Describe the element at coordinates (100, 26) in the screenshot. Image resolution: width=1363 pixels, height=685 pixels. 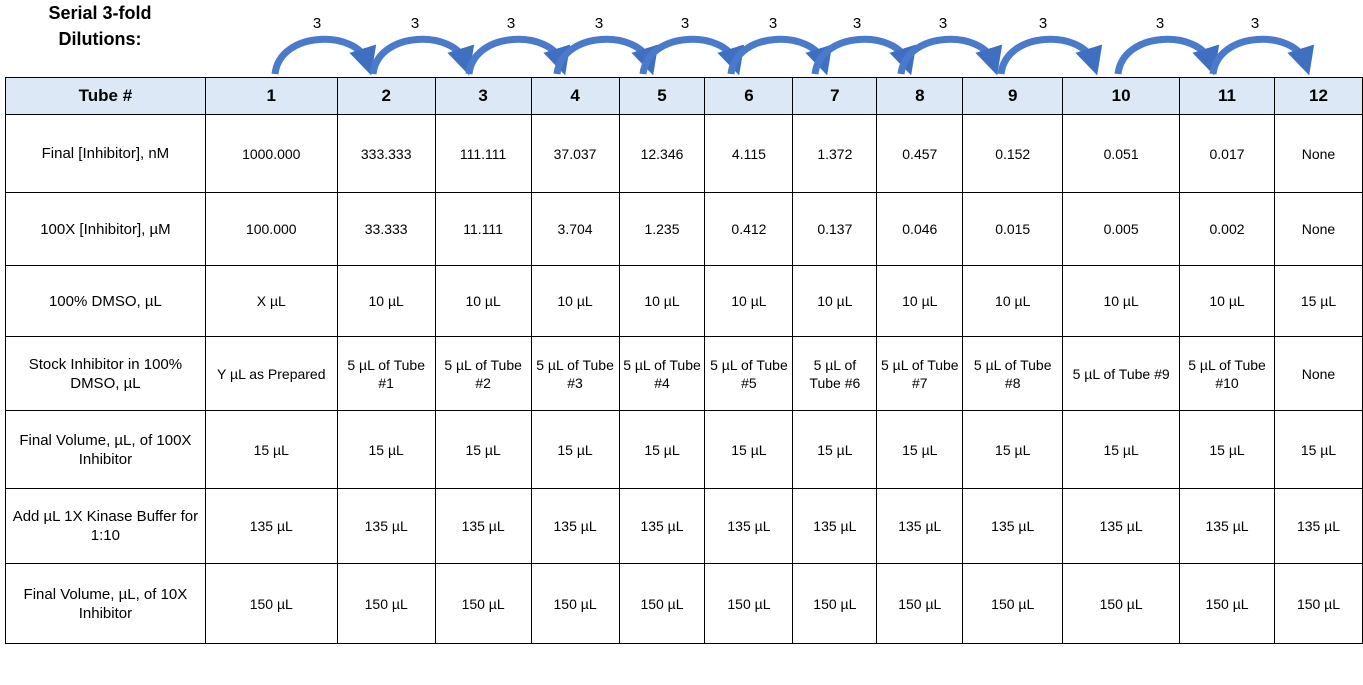
I see `title: Serial 3-fold Dilutions:` at that location.